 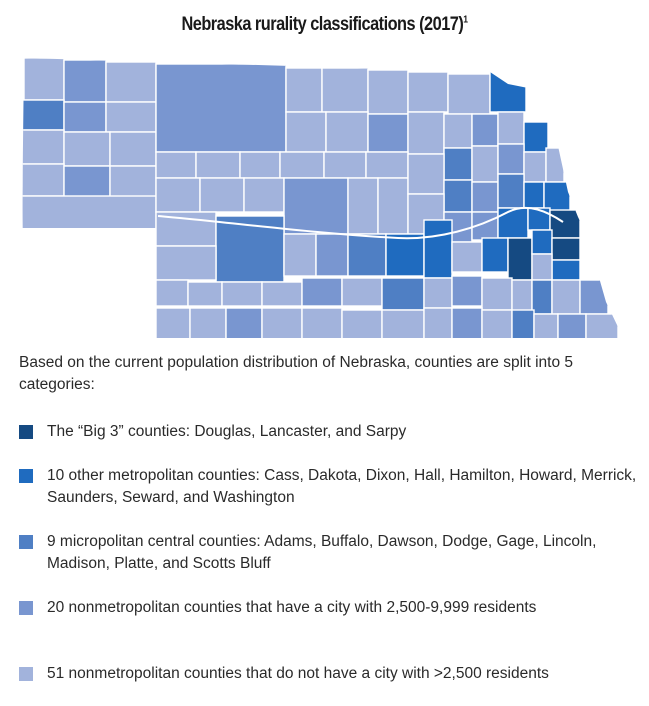 I want to click on legend-swatch-big3, so click(x=26, y=432).